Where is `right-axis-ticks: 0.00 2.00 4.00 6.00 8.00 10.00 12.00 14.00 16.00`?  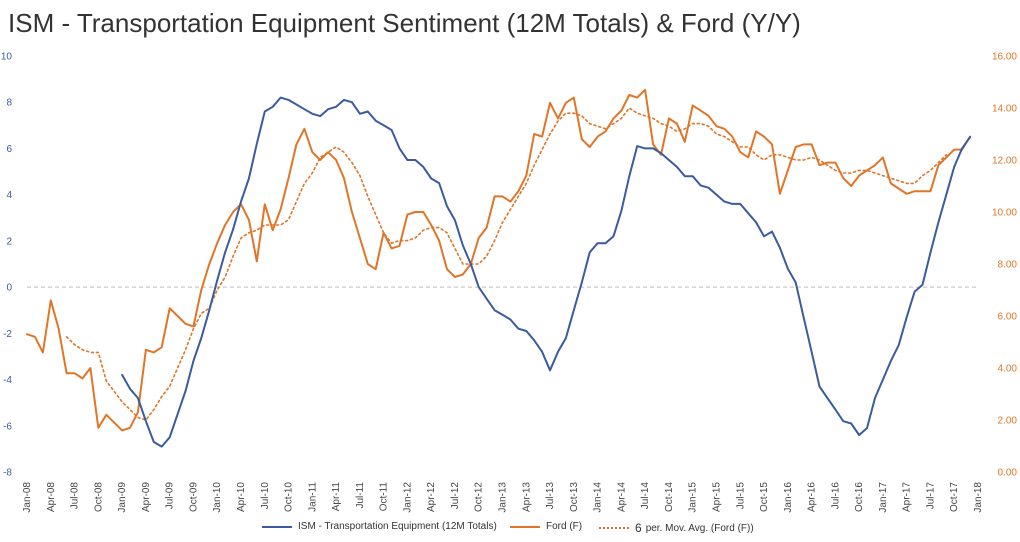
right-axis-ticks: 0.00 2.00 4.00 6.00 8.00 10.00 12.00 14.00 16.00 is located at coordinates (1004, 265).